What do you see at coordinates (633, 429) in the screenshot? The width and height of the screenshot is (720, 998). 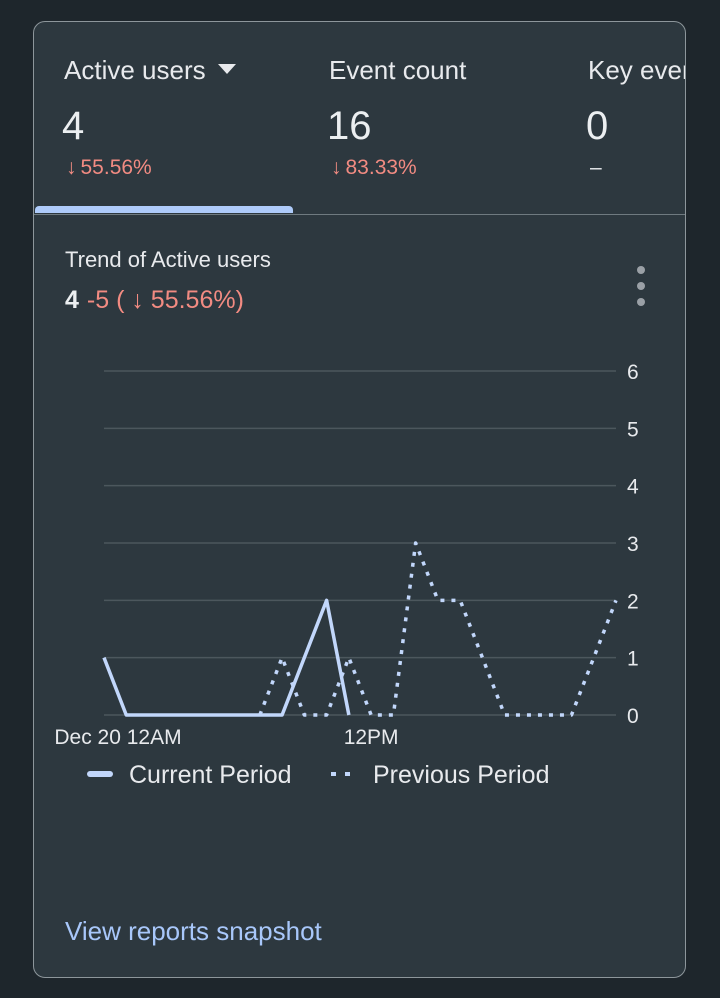 I see `y-tick-label: 5` at bounding box center [633, 429].